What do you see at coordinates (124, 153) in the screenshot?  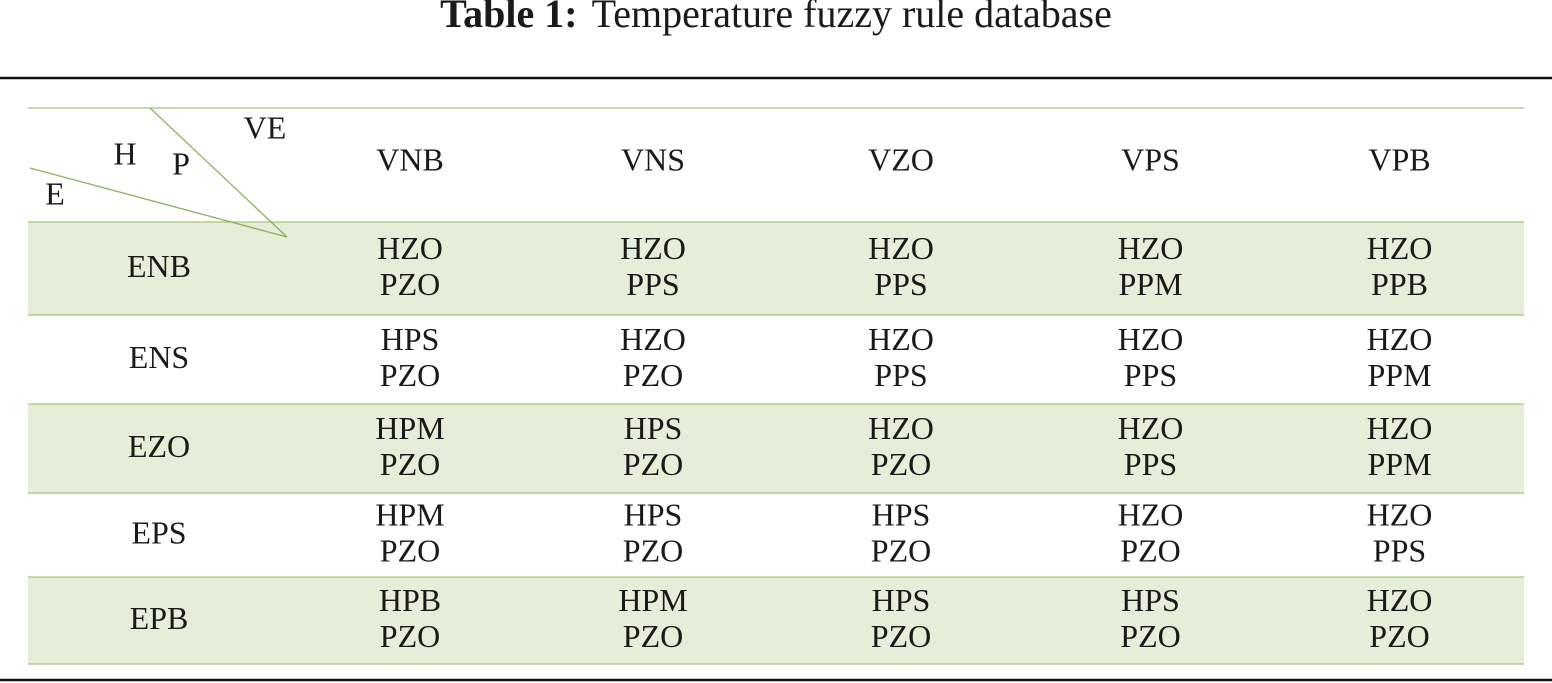 I see `corner-label: H` at bounding box center [124, 153].